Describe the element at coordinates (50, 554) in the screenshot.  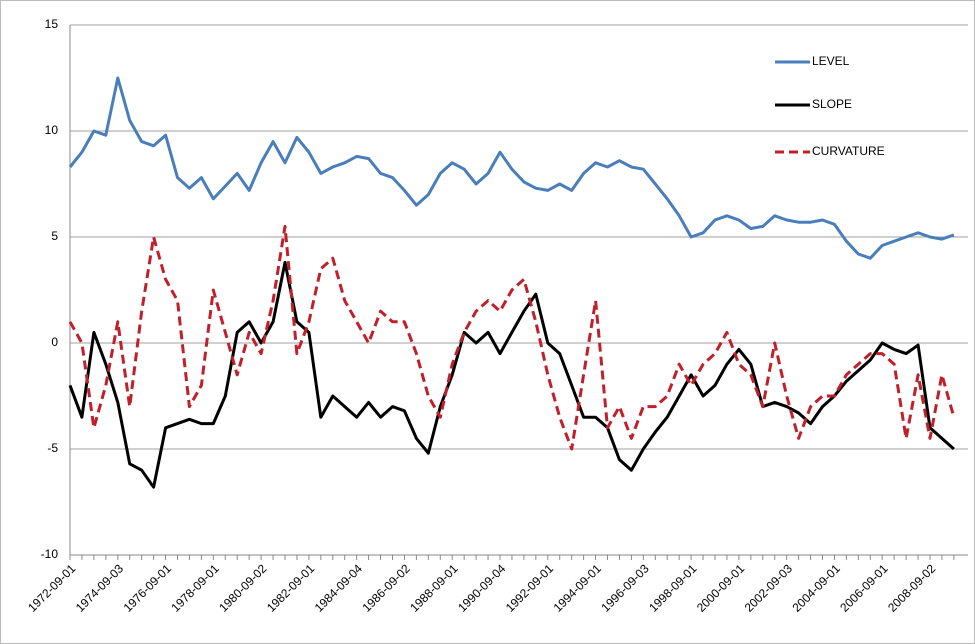
I see `y-tick-label: -10` at that location.